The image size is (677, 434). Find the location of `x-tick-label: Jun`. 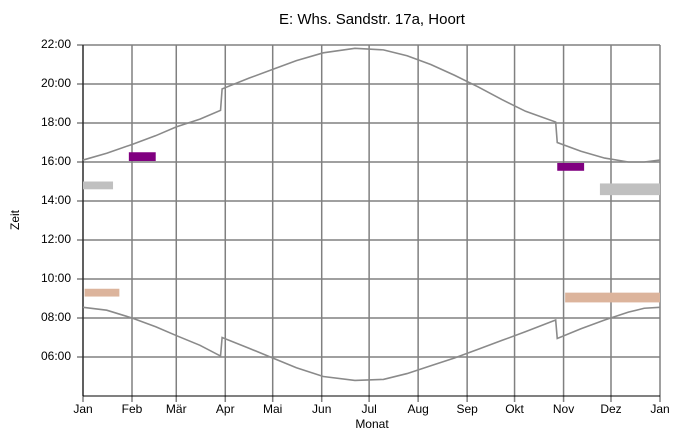

x-tick-label: Jun is located at coordinates (321, 409).